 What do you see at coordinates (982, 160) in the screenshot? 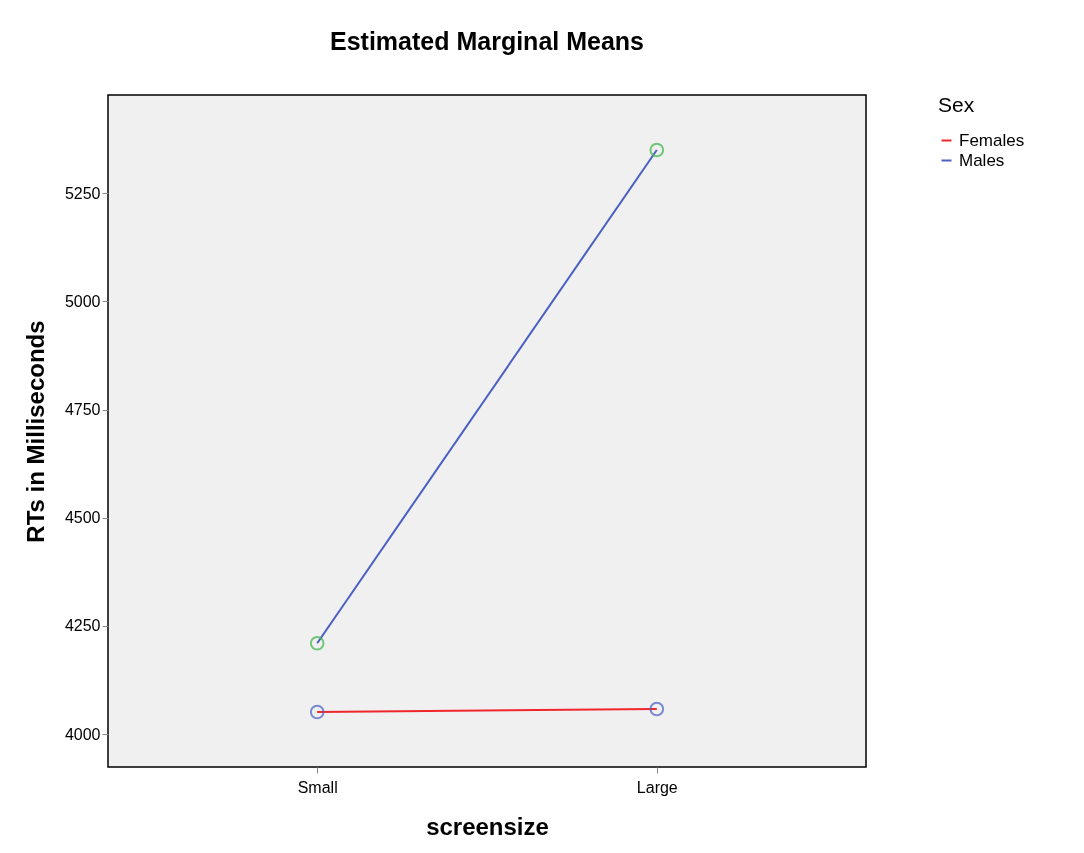
I see `legend-label: Males` at bounding box center [982, 160].